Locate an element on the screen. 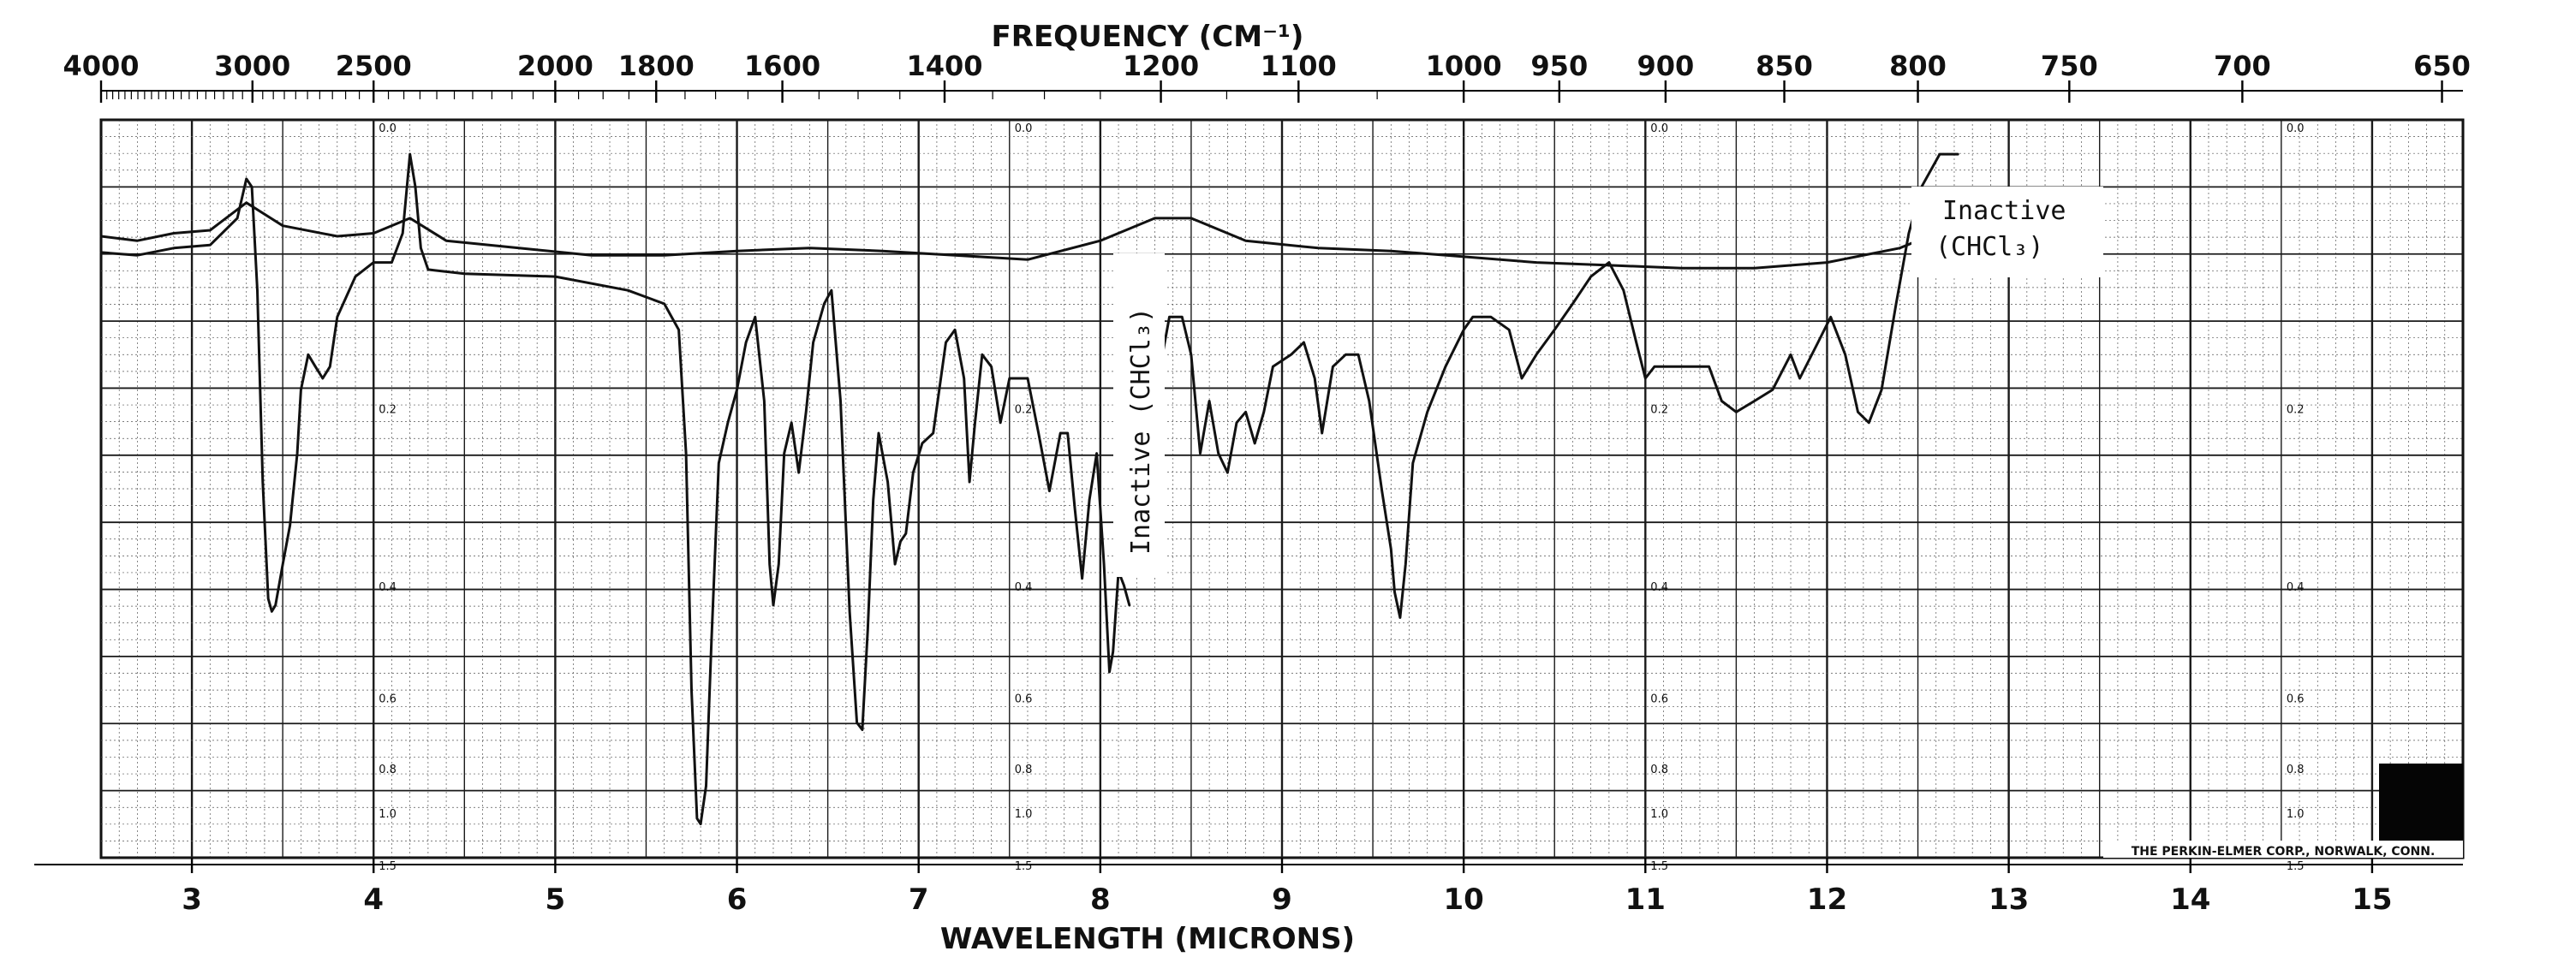 Image resolution: width=2576 pixels, height=963 pixels. annotation-inactive-vertical-text: Inactive (CHCl₃) is located at coordinates (1141, 431).